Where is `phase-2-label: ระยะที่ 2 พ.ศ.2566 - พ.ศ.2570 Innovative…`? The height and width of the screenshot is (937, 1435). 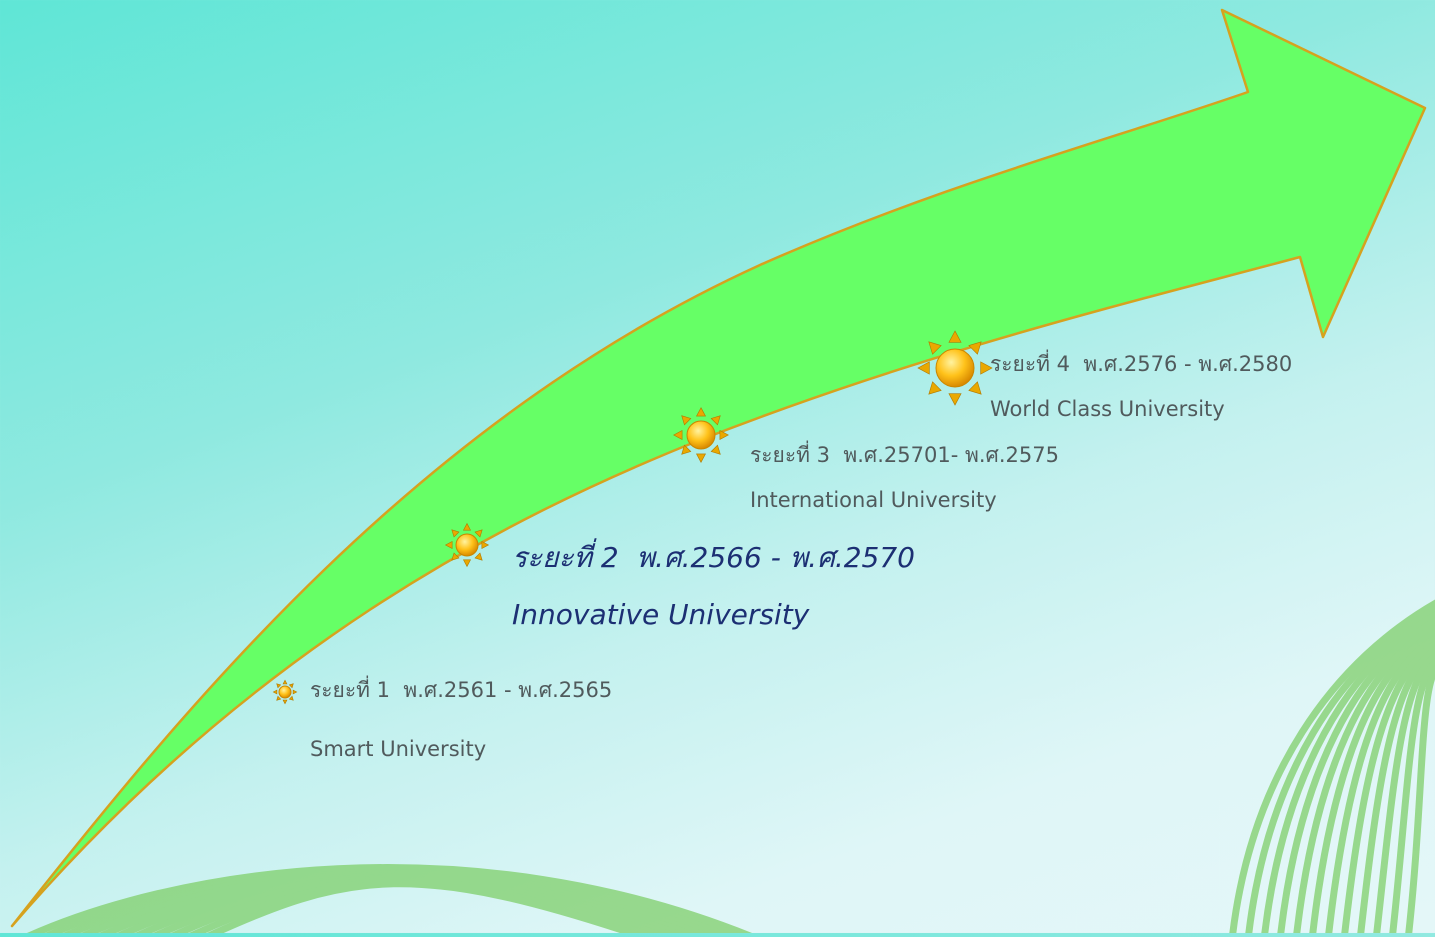 phase-2-label: ระยะที่ 2 พ.ศ.2566 - พ.ศ.2570 Innovative… is located at coordinates (713, 583).